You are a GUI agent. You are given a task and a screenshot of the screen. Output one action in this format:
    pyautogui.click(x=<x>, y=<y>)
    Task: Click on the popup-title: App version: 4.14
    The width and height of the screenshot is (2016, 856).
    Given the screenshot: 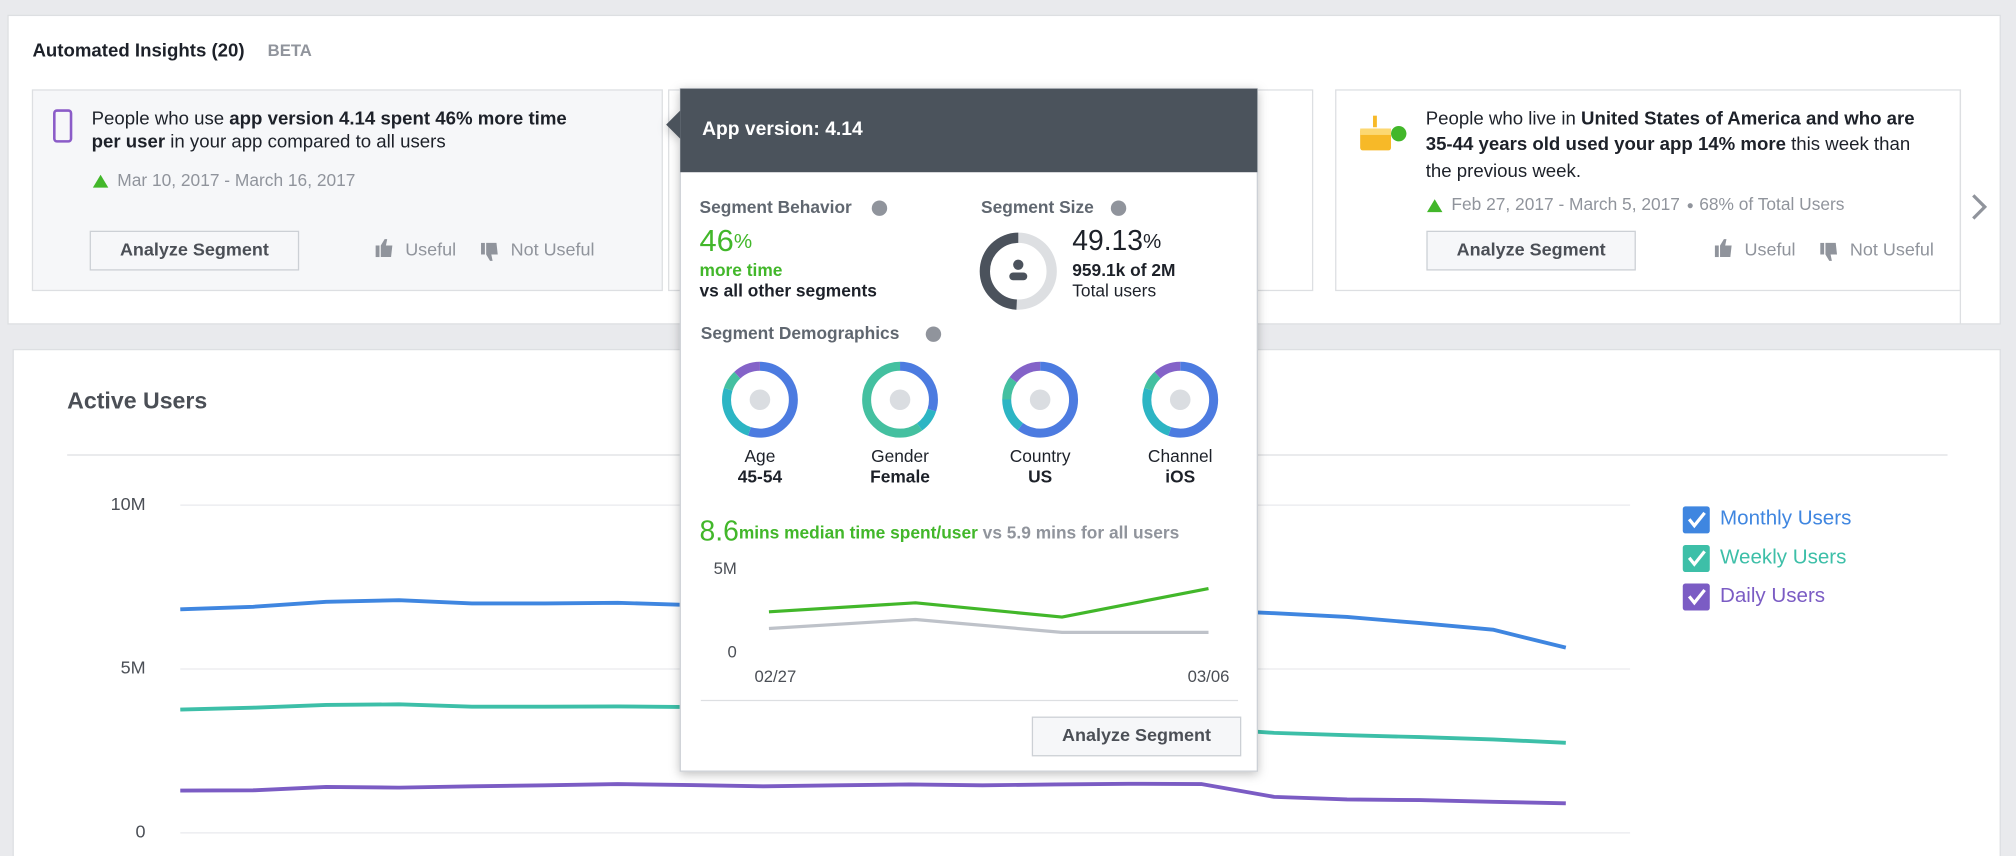 What is the action you would take?
    pyautogui.click(x=782, y=129)
    